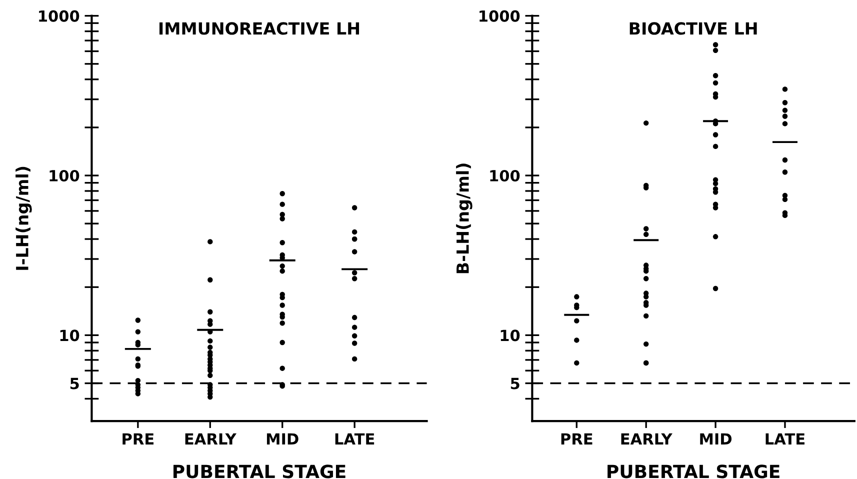  What do you see at coordinates (693, 28) in the screenshot?
I see `chart-title: BIOACTIVE LH` at bounding box center [693, 28].